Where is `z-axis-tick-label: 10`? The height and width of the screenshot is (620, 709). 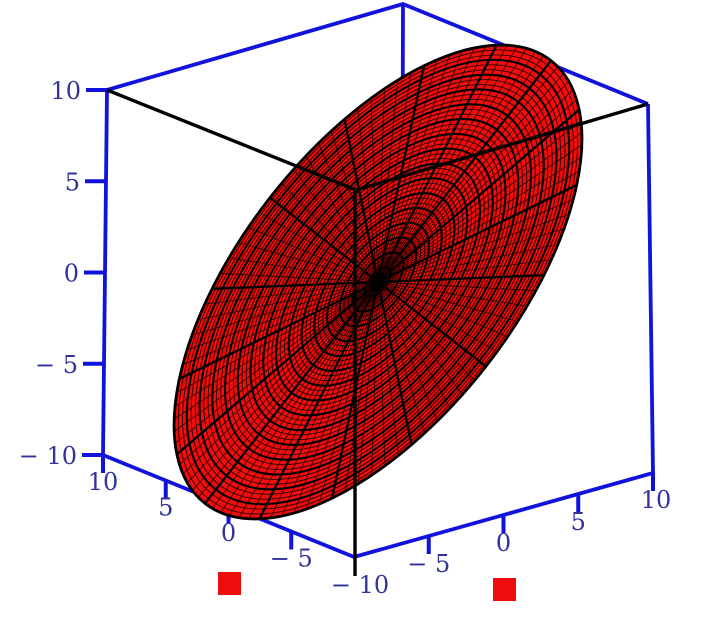
z-axis-tick-label: 10 is located at coordinates (65, 91).